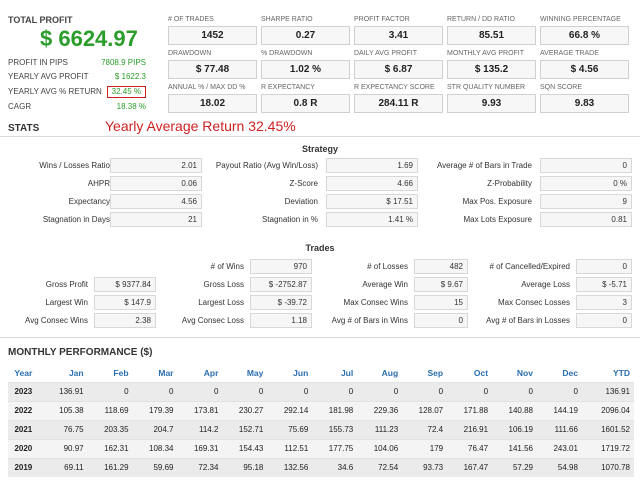 Image resolution: width=640 pixels, height=480 pixels. I want to click on trade-label: Gross Loss, so click(223, 284).